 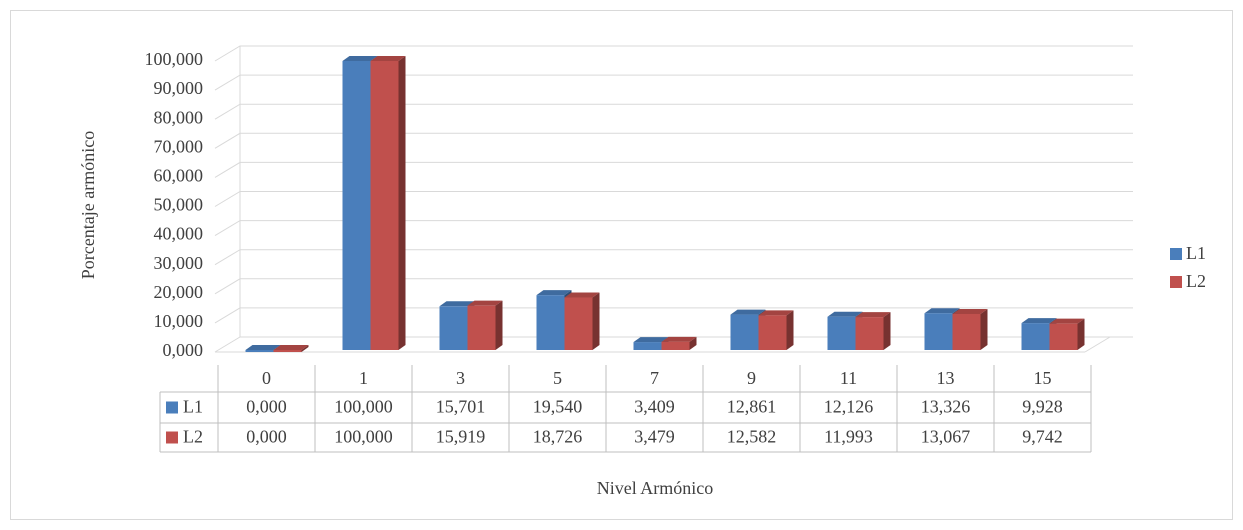 I want to click on y-tick-label: 20,000, so click(x=179, y=292).